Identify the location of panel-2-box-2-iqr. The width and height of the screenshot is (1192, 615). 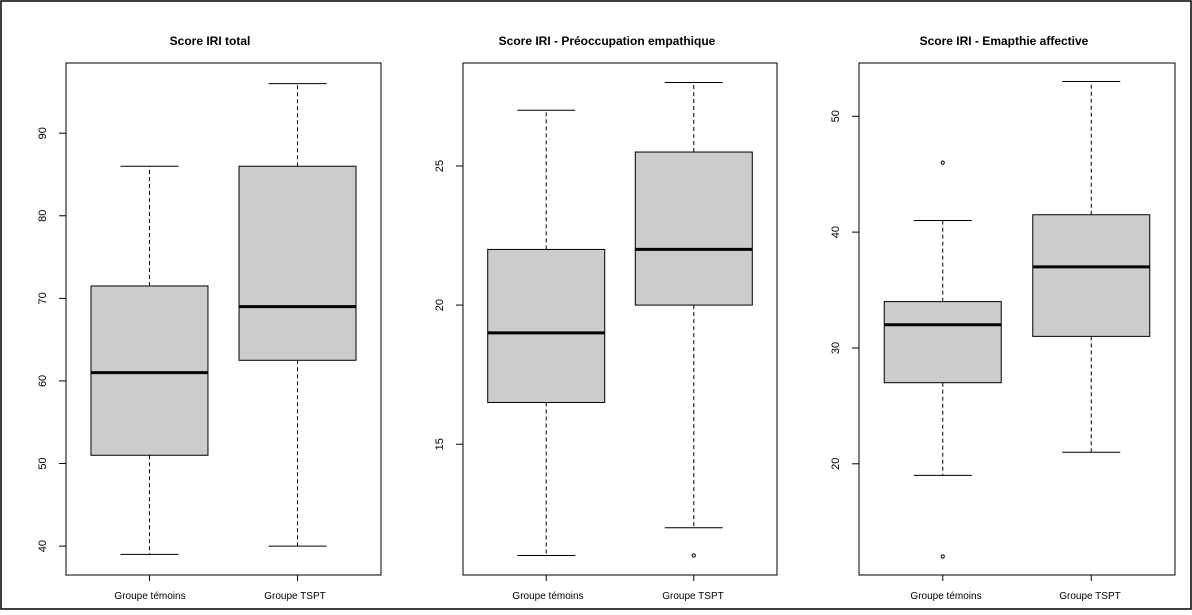
(693, 228).